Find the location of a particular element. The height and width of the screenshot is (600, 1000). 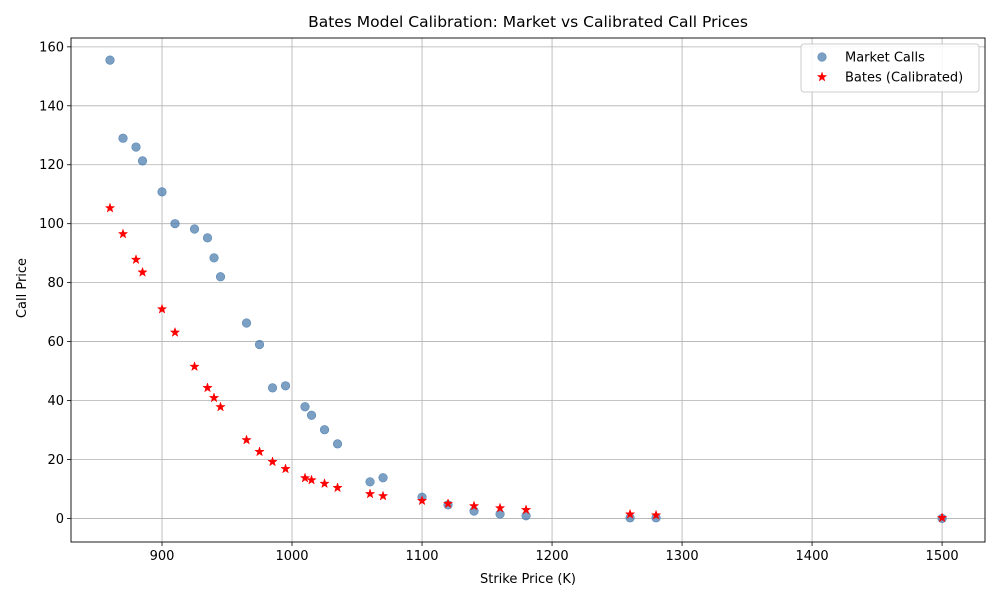

x-tick-label: 900 is located at coordinates (162, 556).